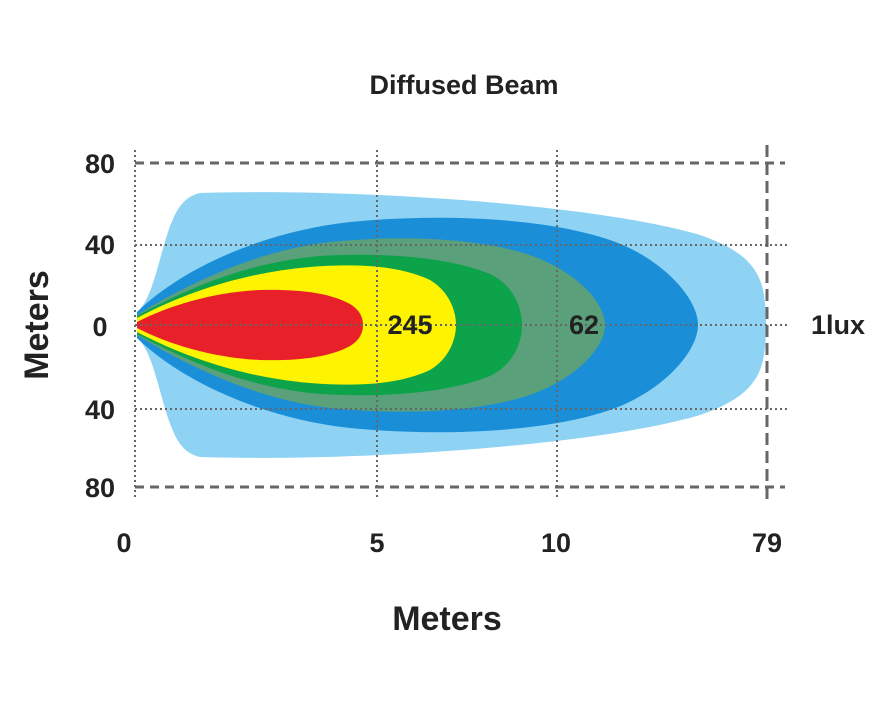 The image size is (879, 703). I want to click on zone-label-245: 245, so click(409, 325).